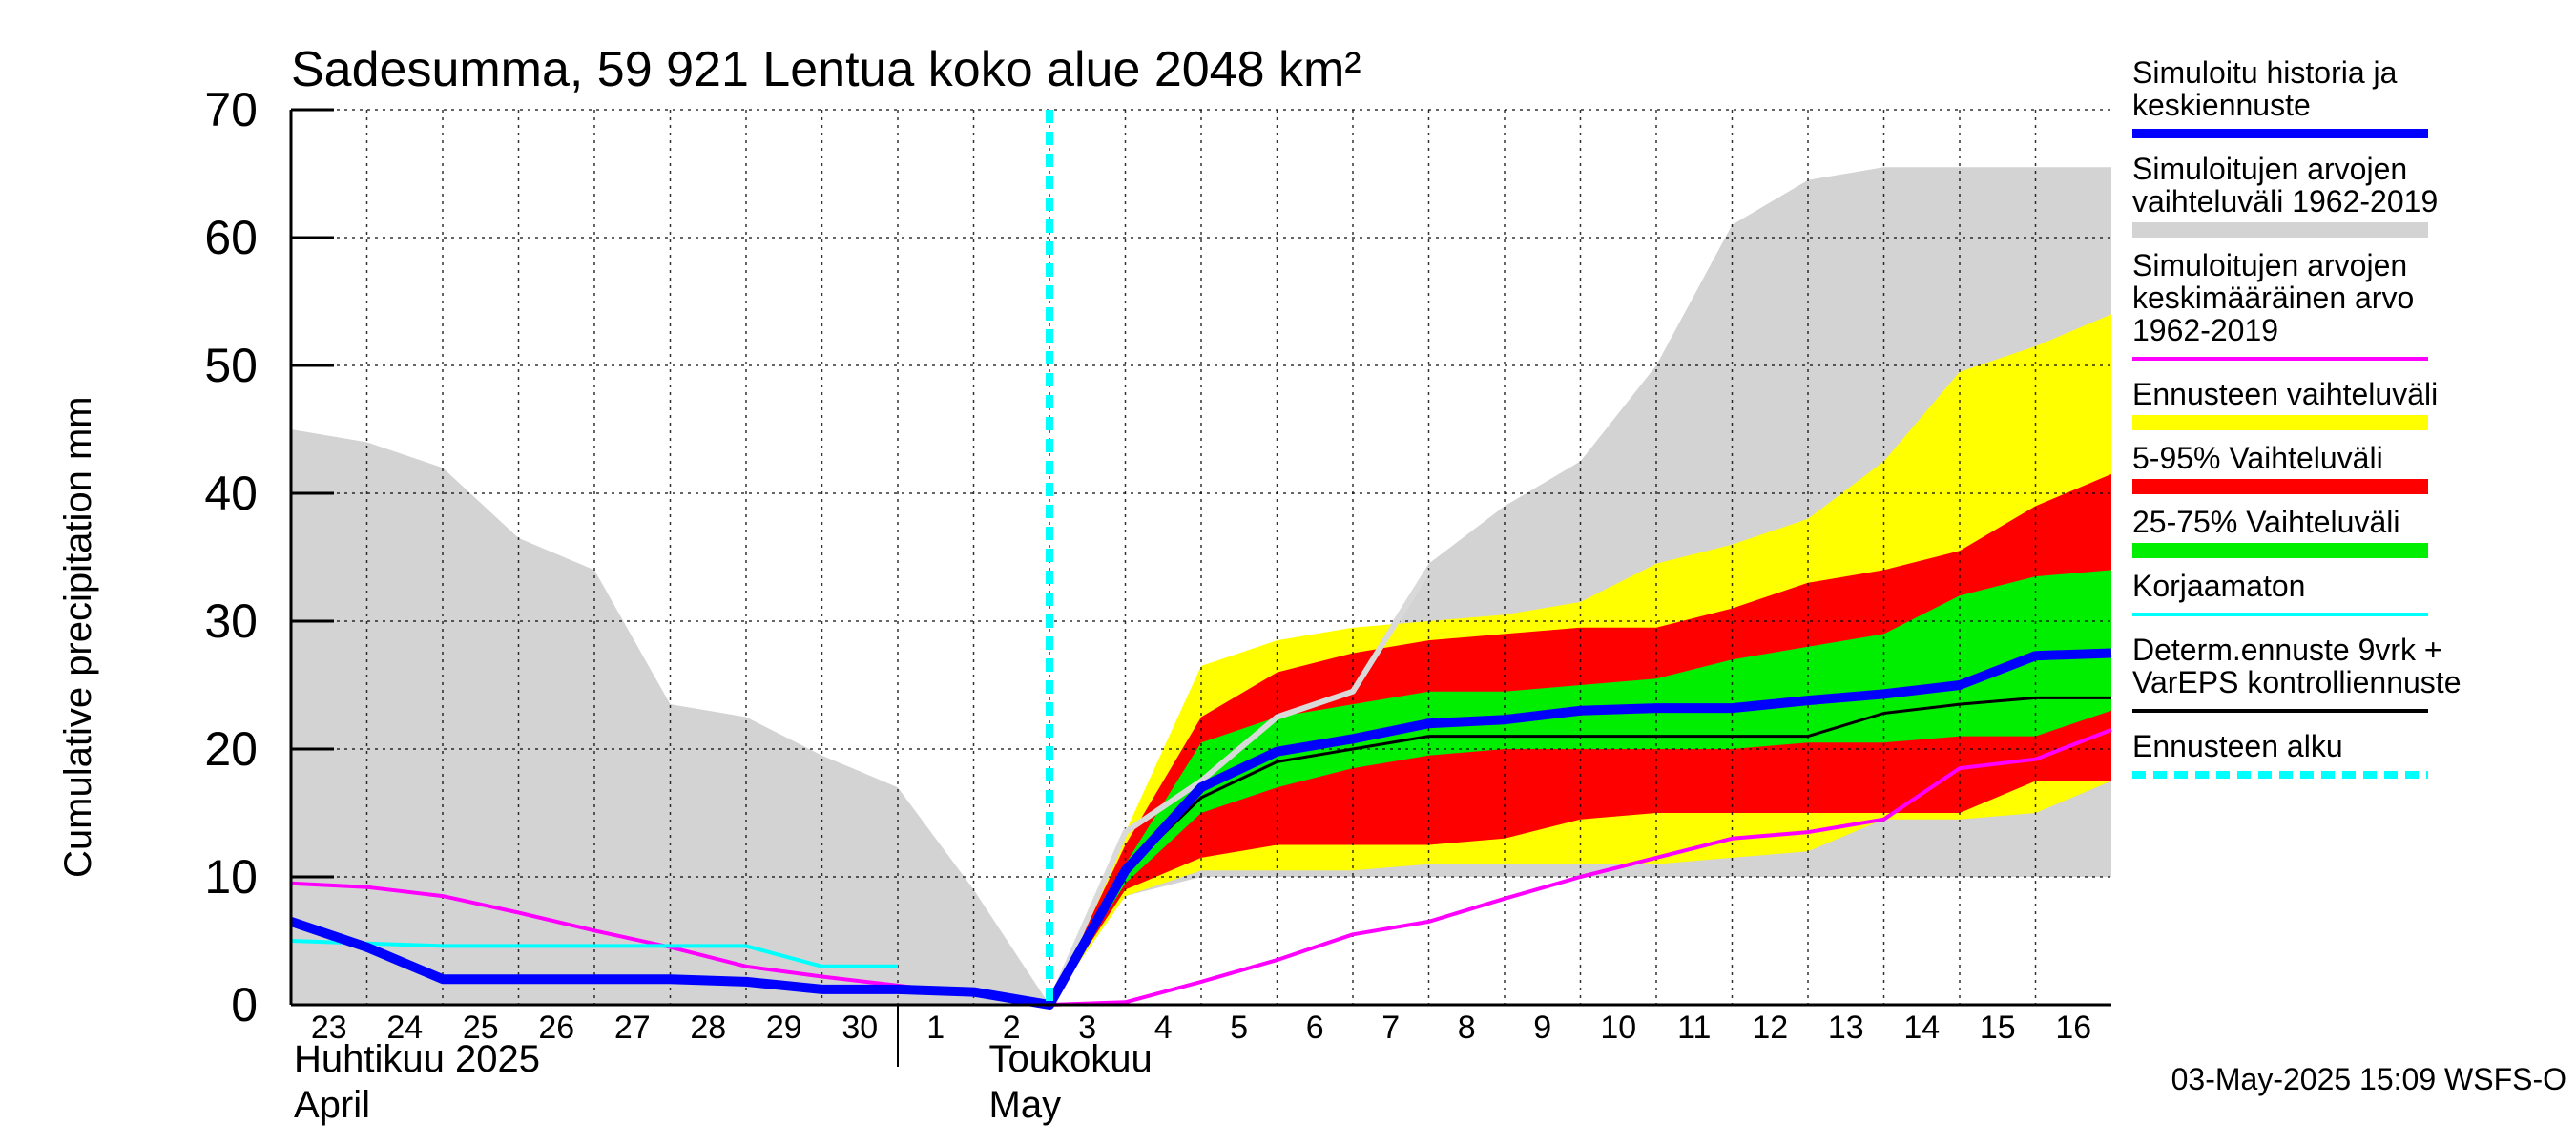 This screenshot has width=2576, height=1145. What do you see at coordinates (231, 749) in the screenshot?
I see `ytick-label-20: 20` at bounding box center [231, 749].